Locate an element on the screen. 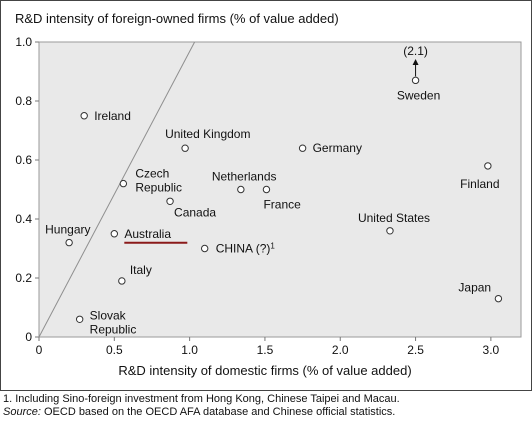  data-point-united-kingdom is located at coordinates (185, 148).